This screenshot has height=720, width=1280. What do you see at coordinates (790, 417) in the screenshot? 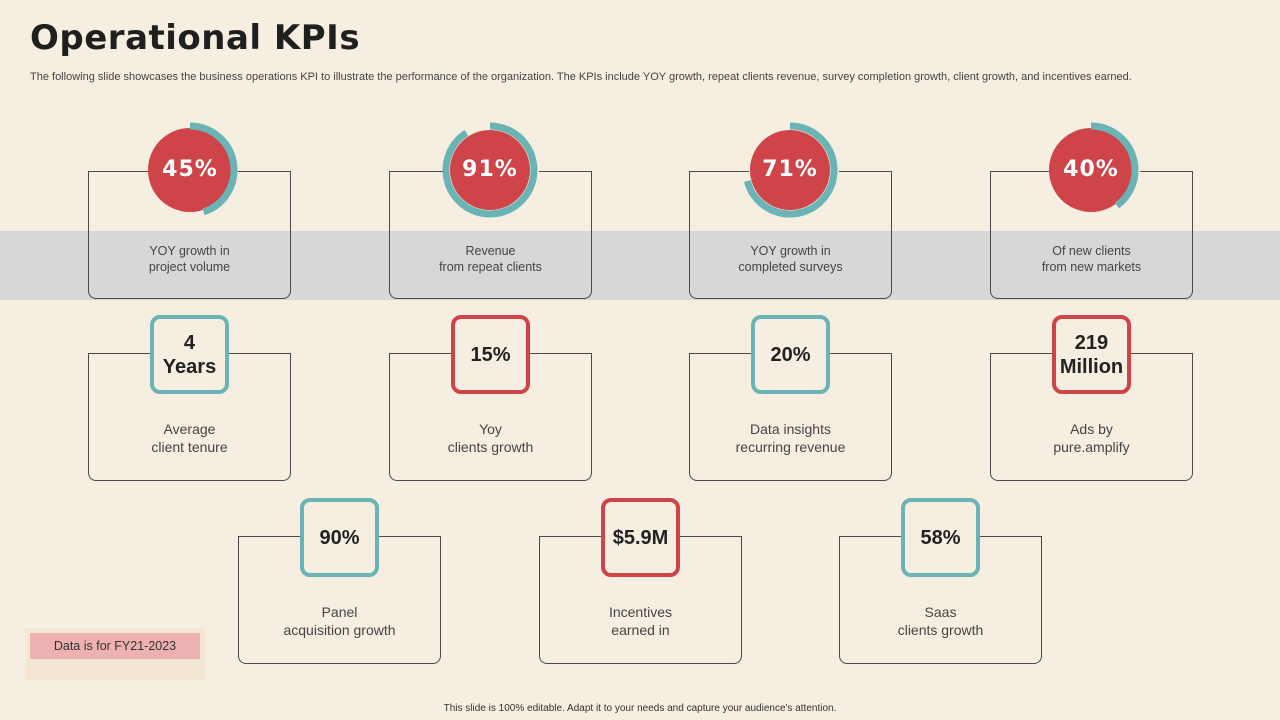
I see `kpi-card-data-insights: Data insights recurring revenue` at bounding box center [790, 417].